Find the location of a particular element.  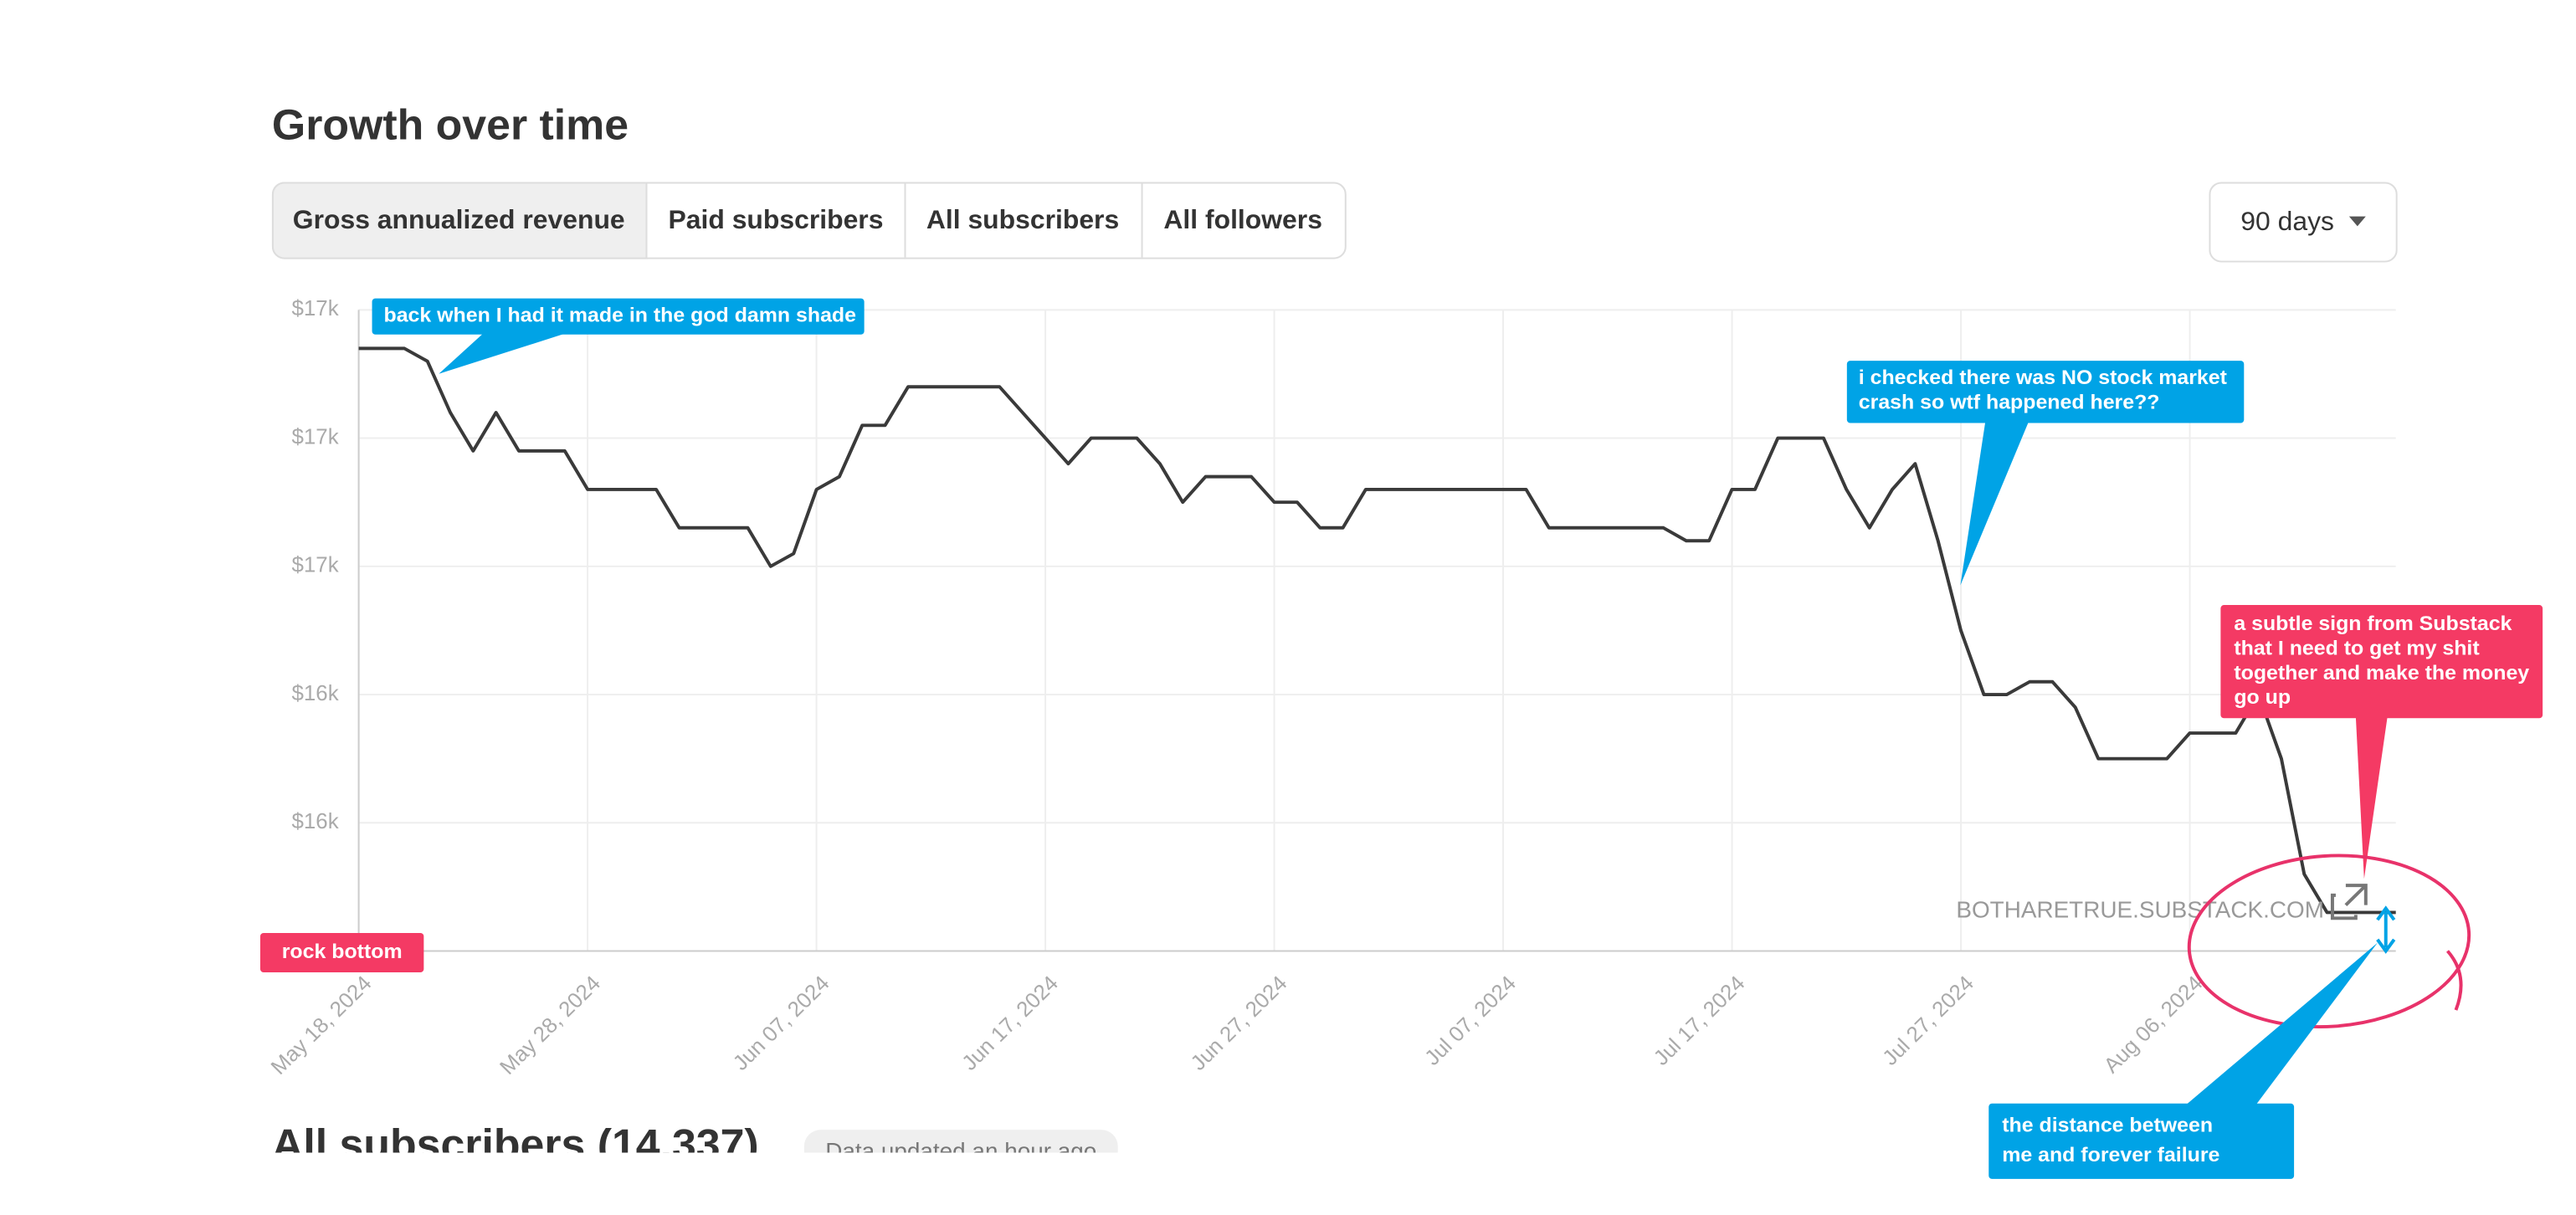

hand-circle is located at coordinates (2329, 941).